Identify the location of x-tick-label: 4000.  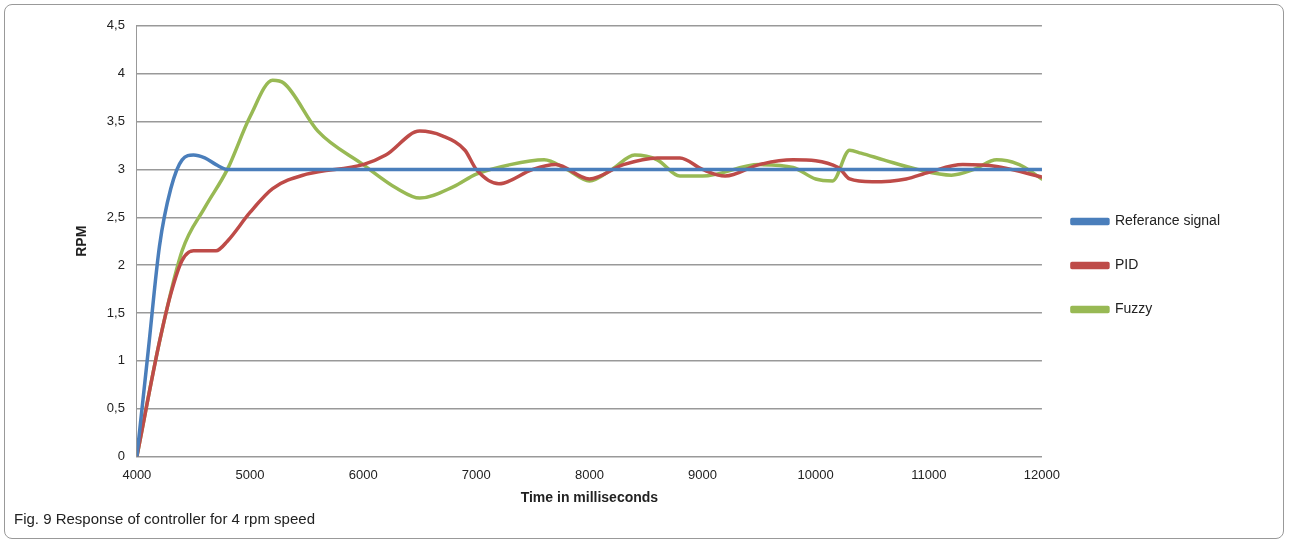
(137, 474).